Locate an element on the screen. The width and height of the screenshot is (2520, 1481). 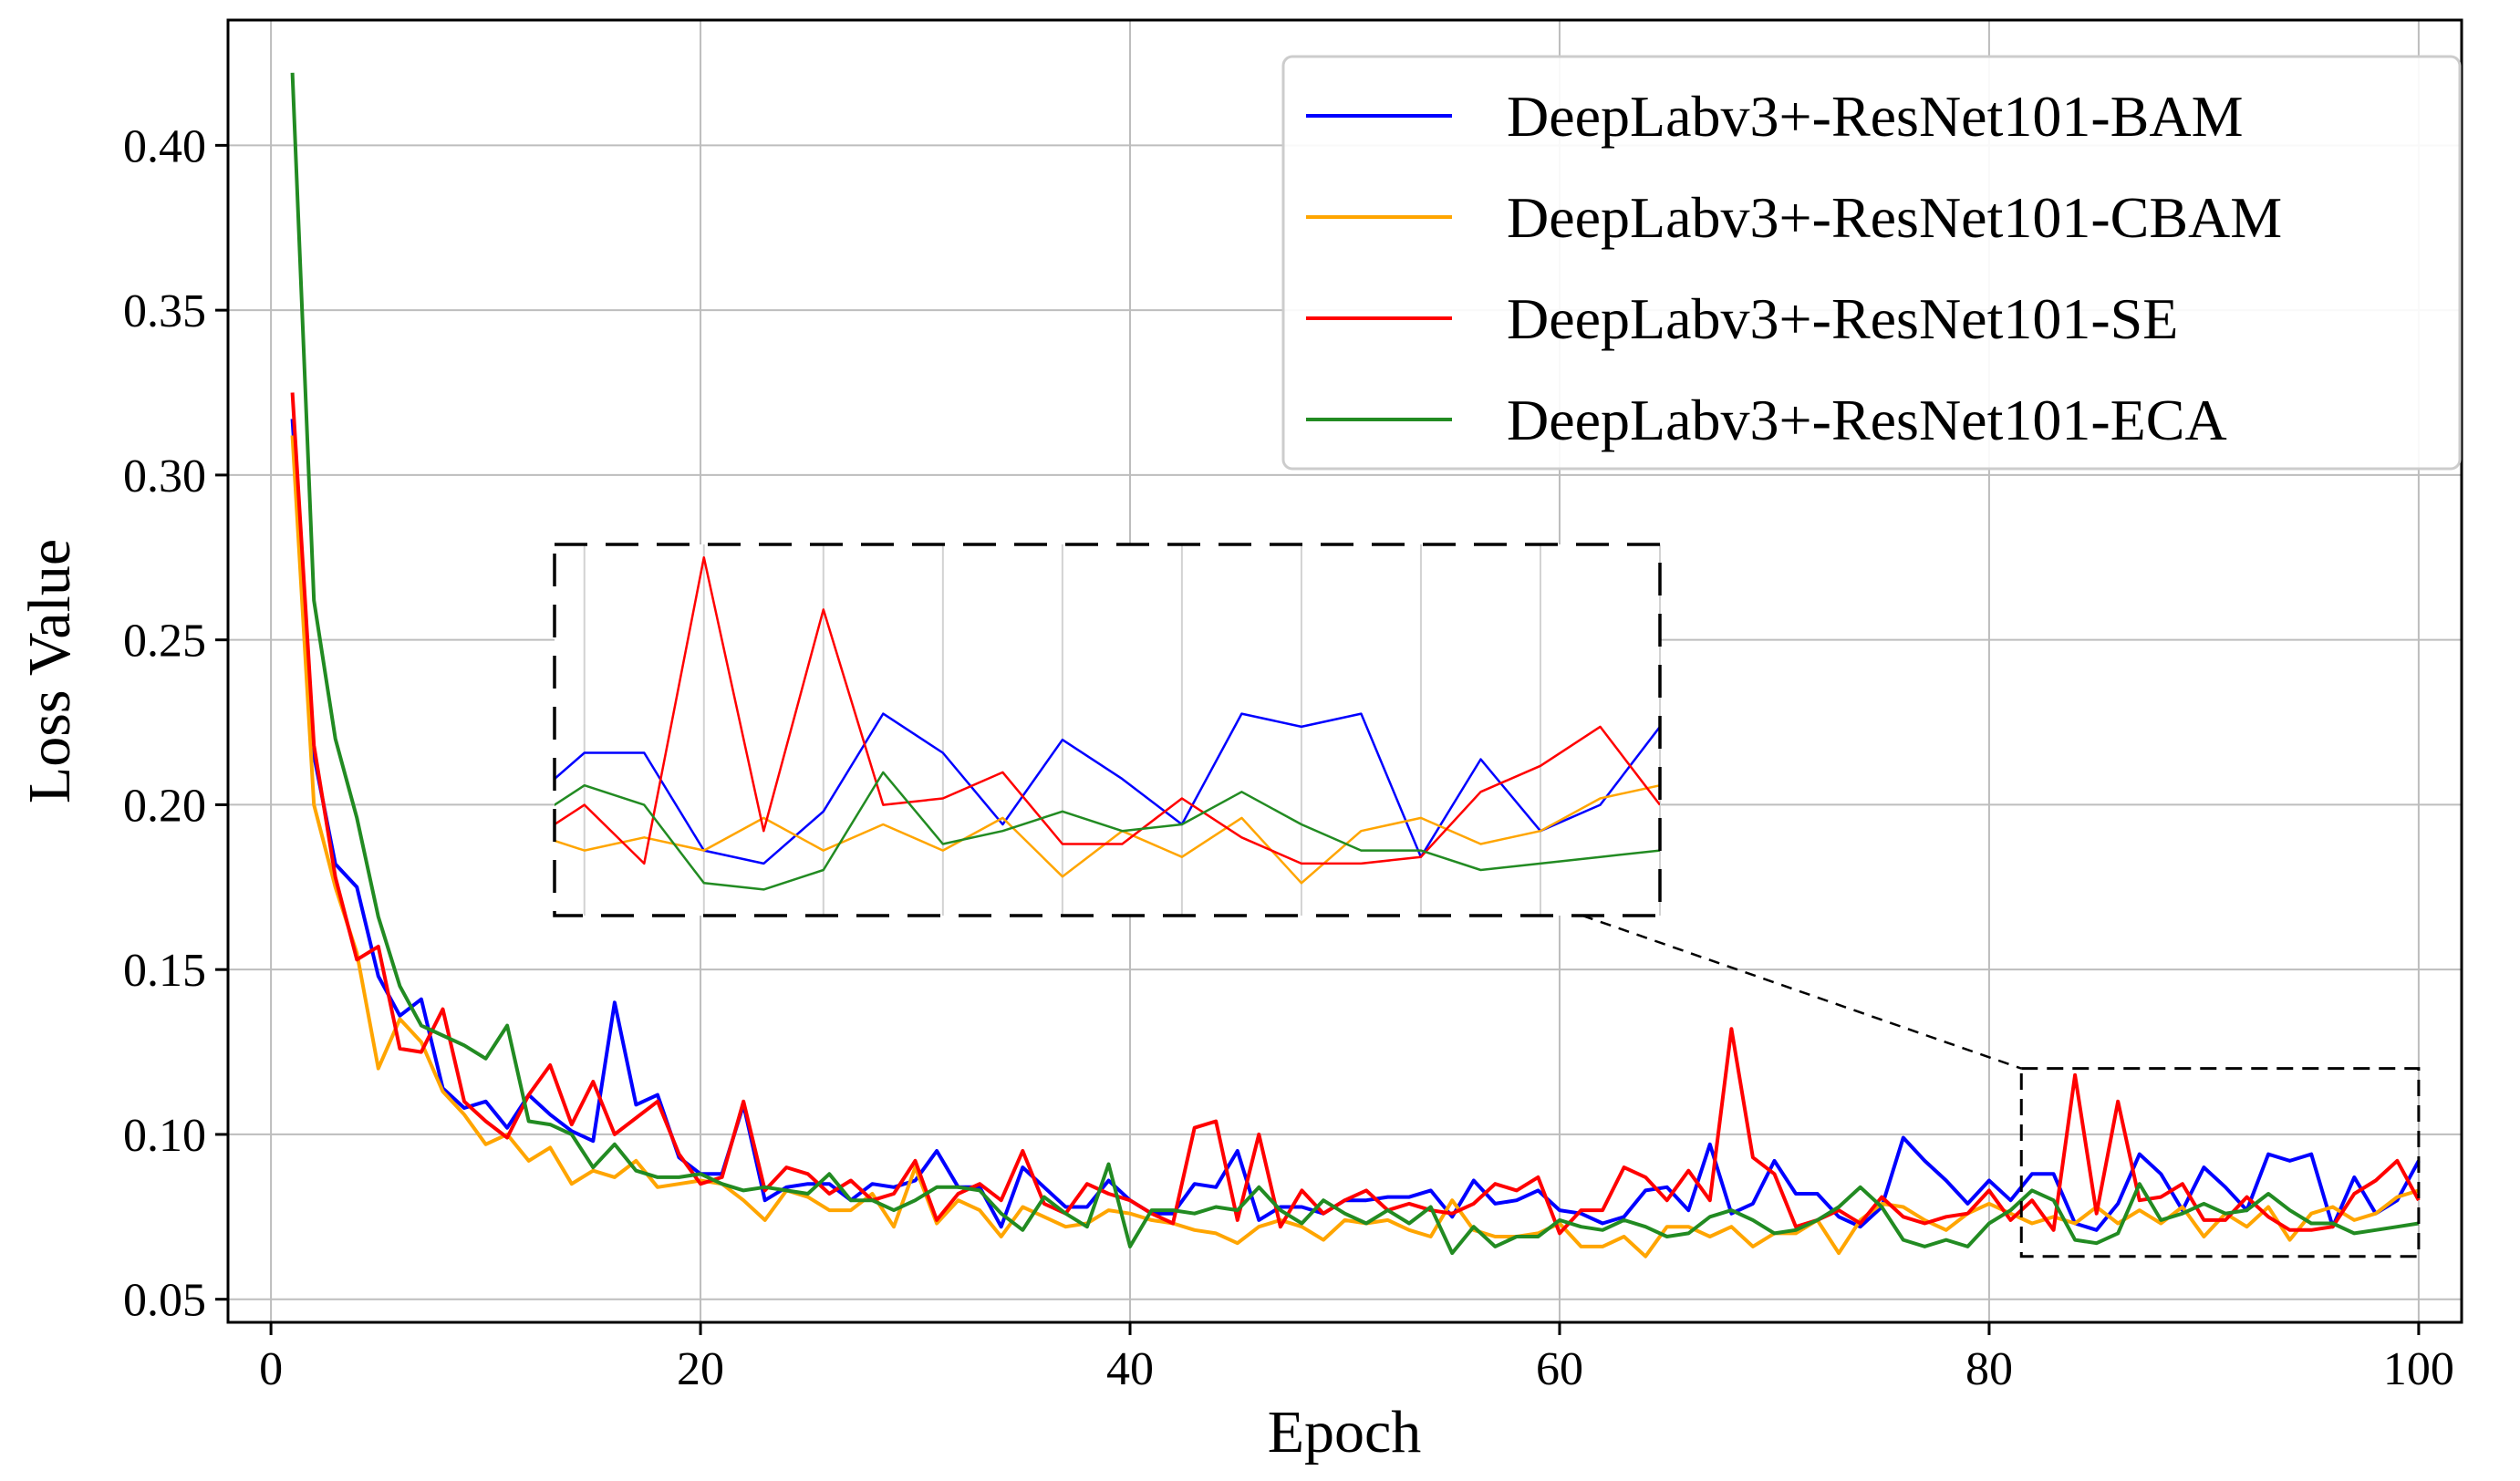
x-tick-label: 20 is located at coordinates (700, 1369).